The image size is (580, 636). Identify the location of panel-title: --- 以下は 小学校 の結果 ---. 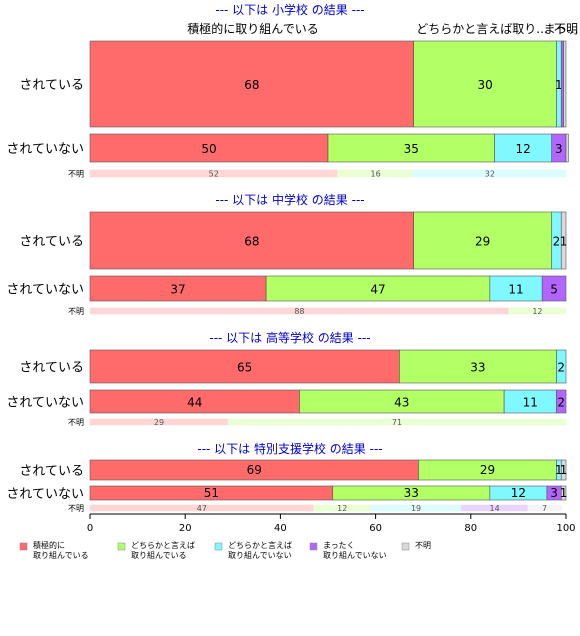
(289, 9).